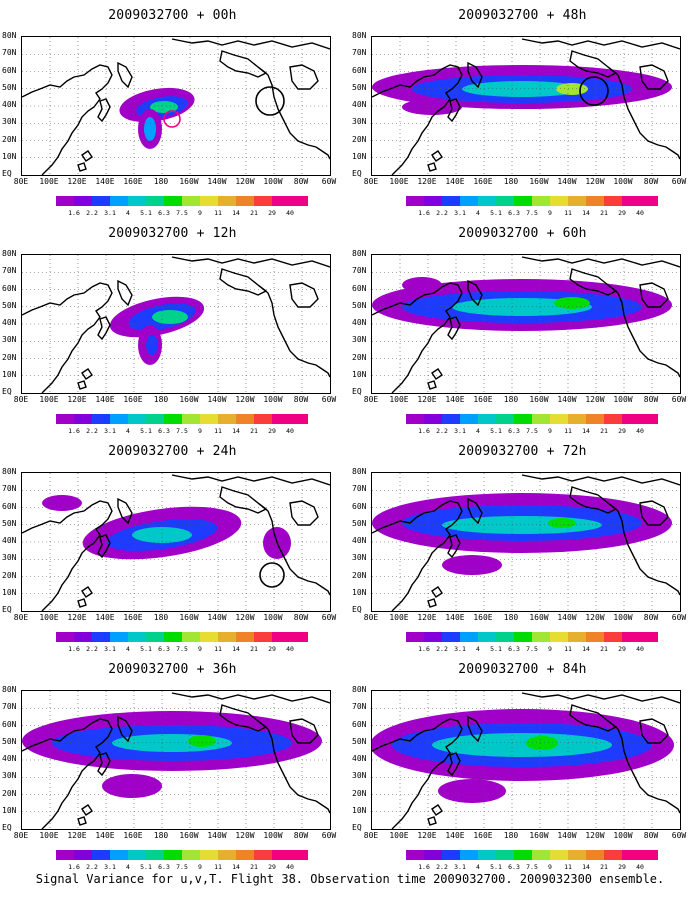  What do you see at coordinates (357, 827) in the screenshot?
I see `latitude-label: EQ` at bounding box center [357, 827].